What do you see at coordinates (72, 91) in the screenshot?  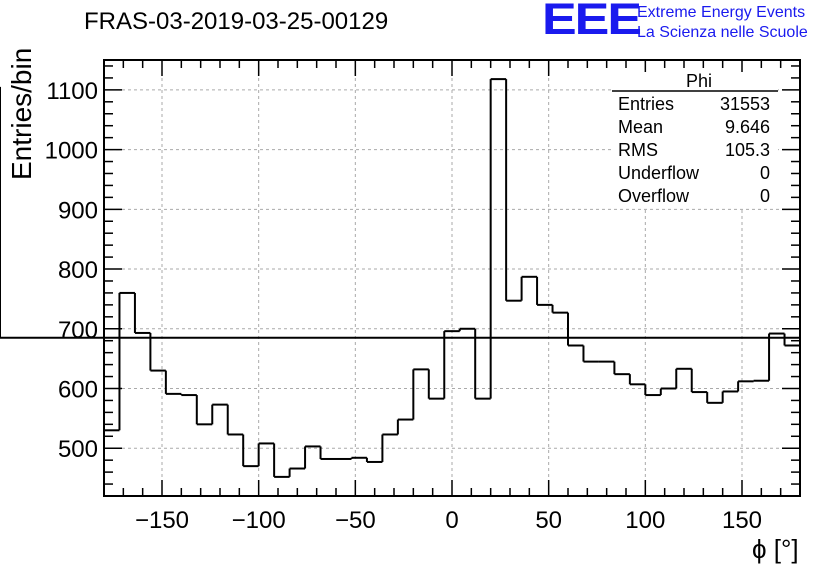 I see `y-tick-label: 1100` at bounding box center [72, 91].